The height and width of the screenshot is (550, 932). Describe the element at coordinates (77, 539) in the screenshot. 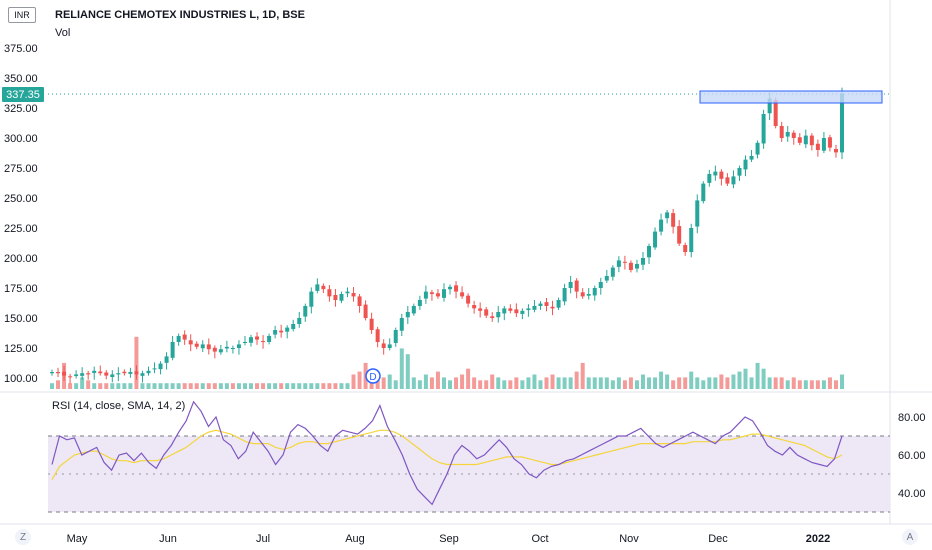

I see `time-axis-label: May` at that location.